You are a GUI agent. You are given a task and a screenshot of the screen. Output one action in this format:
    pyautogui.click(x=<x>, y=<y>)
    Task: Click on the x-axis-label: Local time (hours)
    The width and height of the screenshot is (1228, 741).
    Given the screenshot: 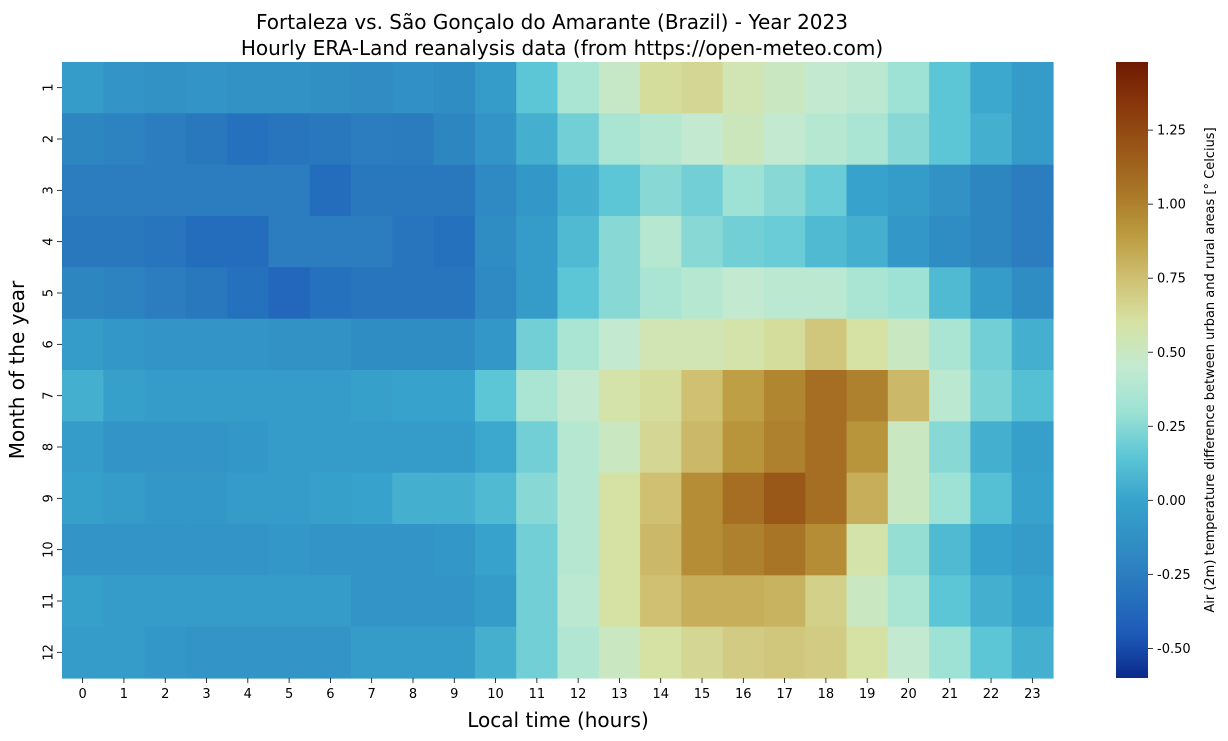 What is the action you would take?
    pyautogui.click(x=558, y=720)
    